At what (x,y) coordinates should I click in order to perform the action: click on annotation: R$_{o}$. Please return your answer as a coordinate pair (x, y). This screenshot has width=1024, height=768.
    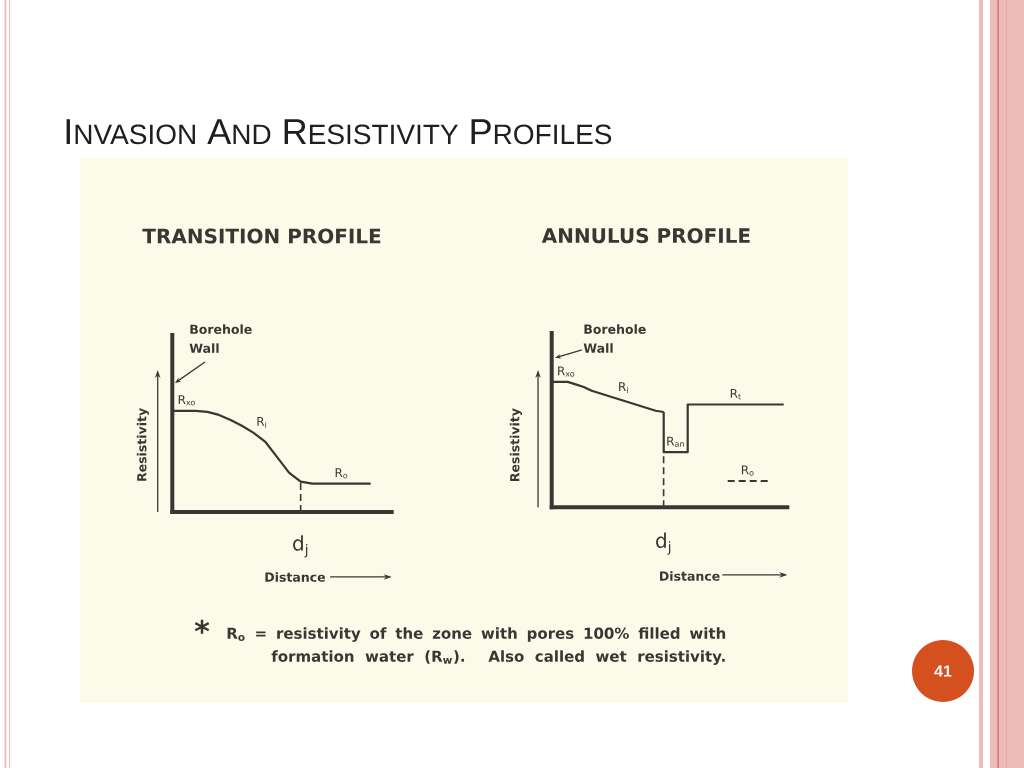
    Looking at the image, I should click on (341, 473).